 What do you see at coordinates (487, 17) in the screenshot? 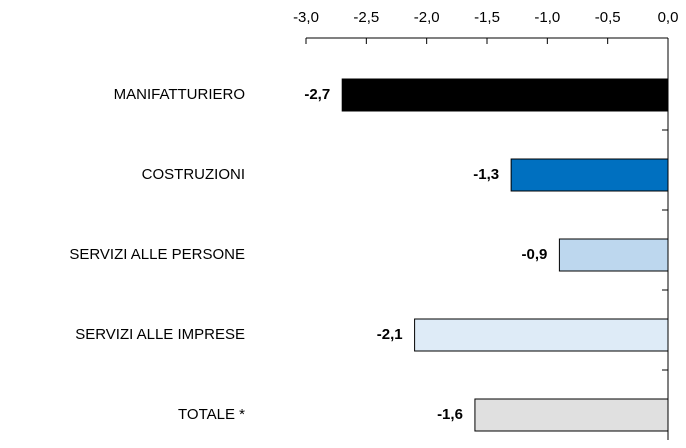
I see `x-tick-label: -1,5` at bounding box center [487, 17].